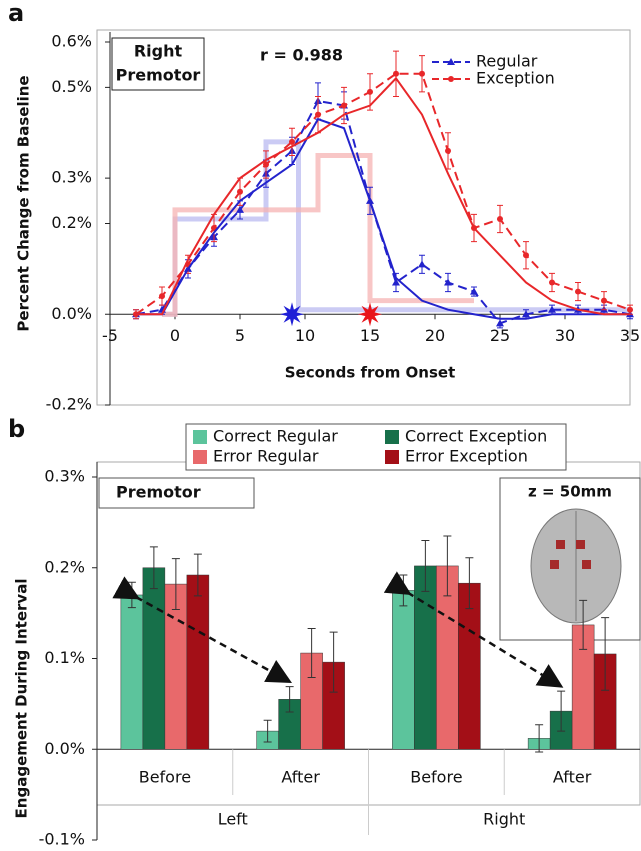 Image resolution: width=641 pixels, height=851 pixels. Describe the element at coordinates (318, 234) in the screenshot. I see `model-step` at that location.